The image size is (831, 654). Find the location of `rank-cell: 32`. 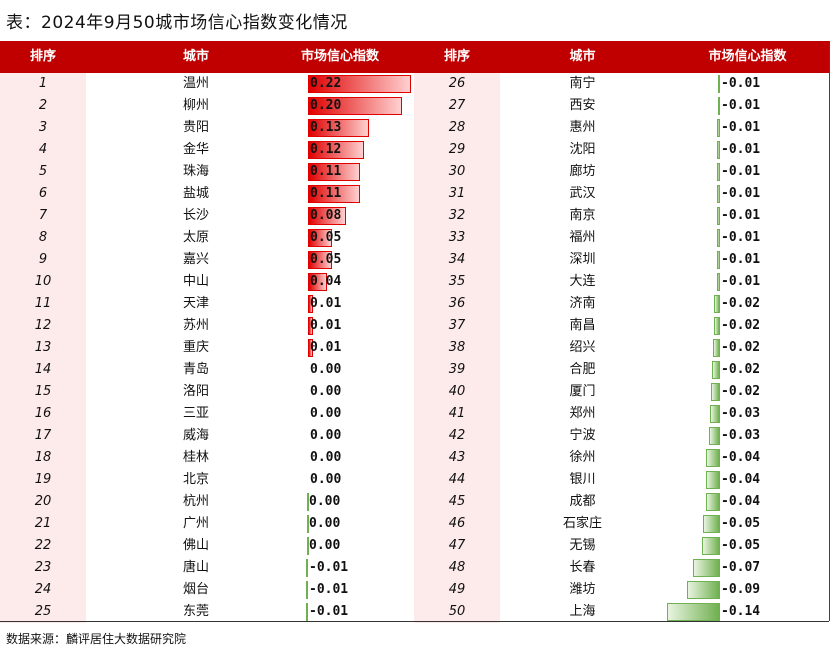

rank-cell: 32 is located at coordinates (457, 216).